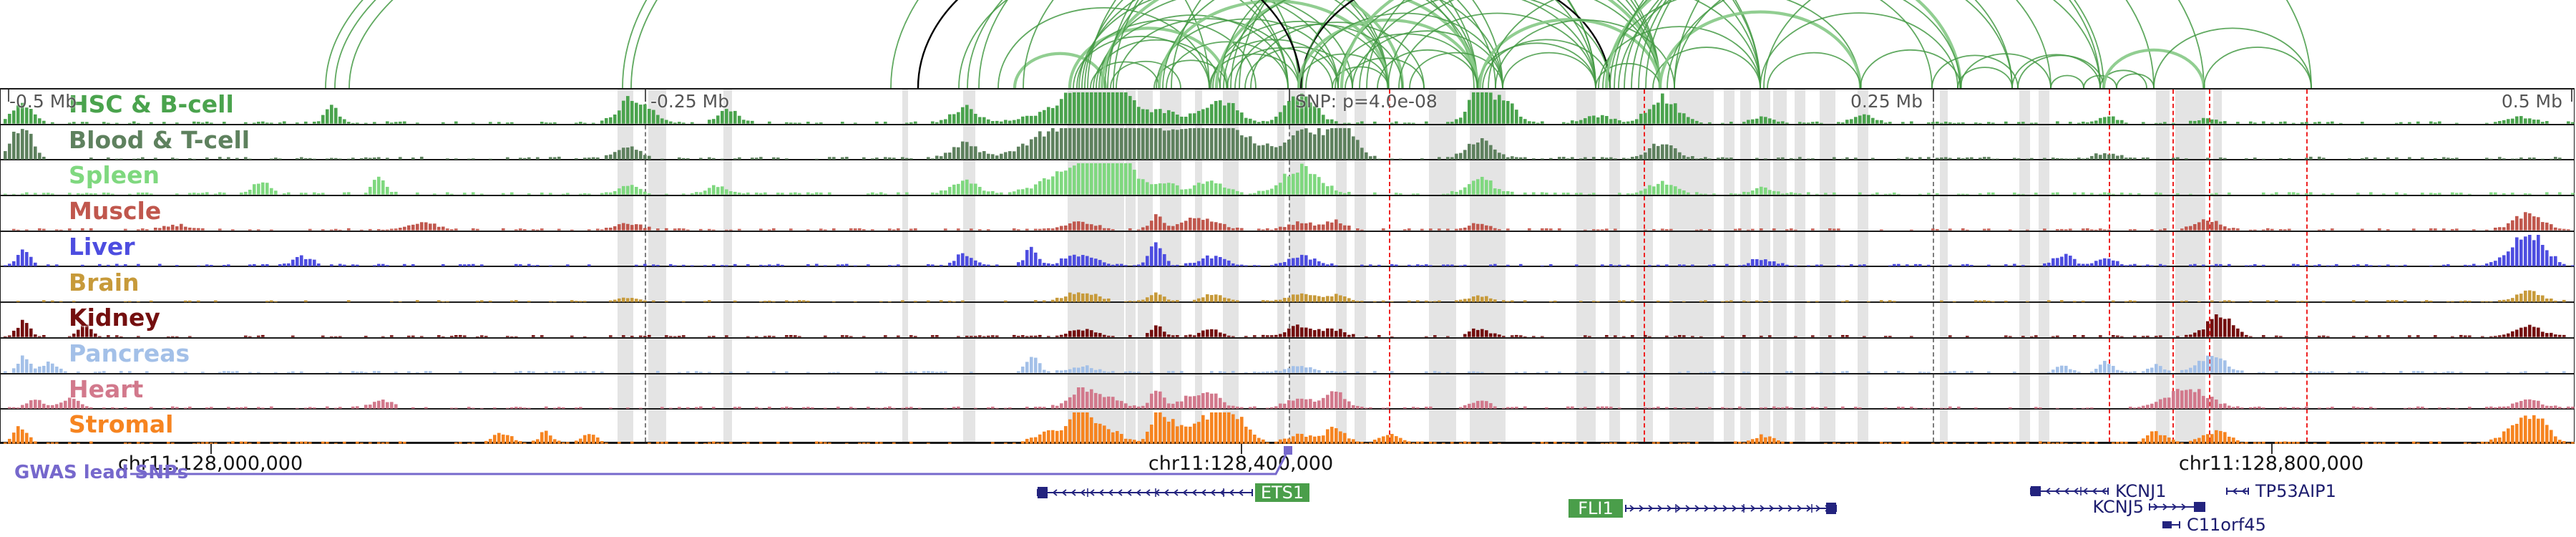 This screenshot has height=537, width=2576. What do you see at coordinates (2149, 507) in the screenshot?
I see `gene-kcnj5: KCNJ5` at bounding box center [2149, 507].